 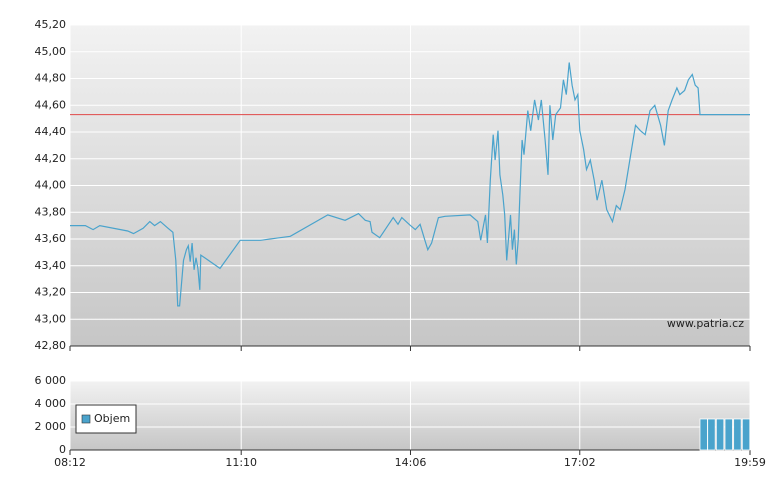 I want to click on y-tick-label: 43,80, so click(x=51, y=211).